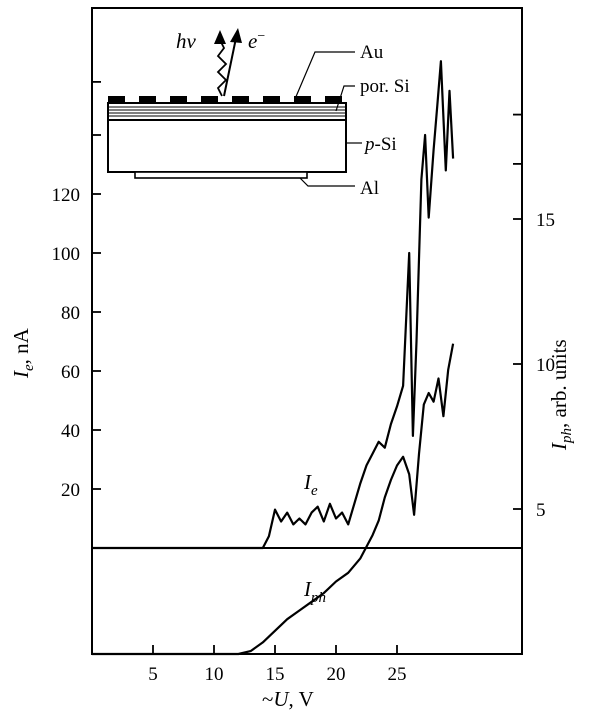  I want to click on label-au: Au, so click(372, 52).